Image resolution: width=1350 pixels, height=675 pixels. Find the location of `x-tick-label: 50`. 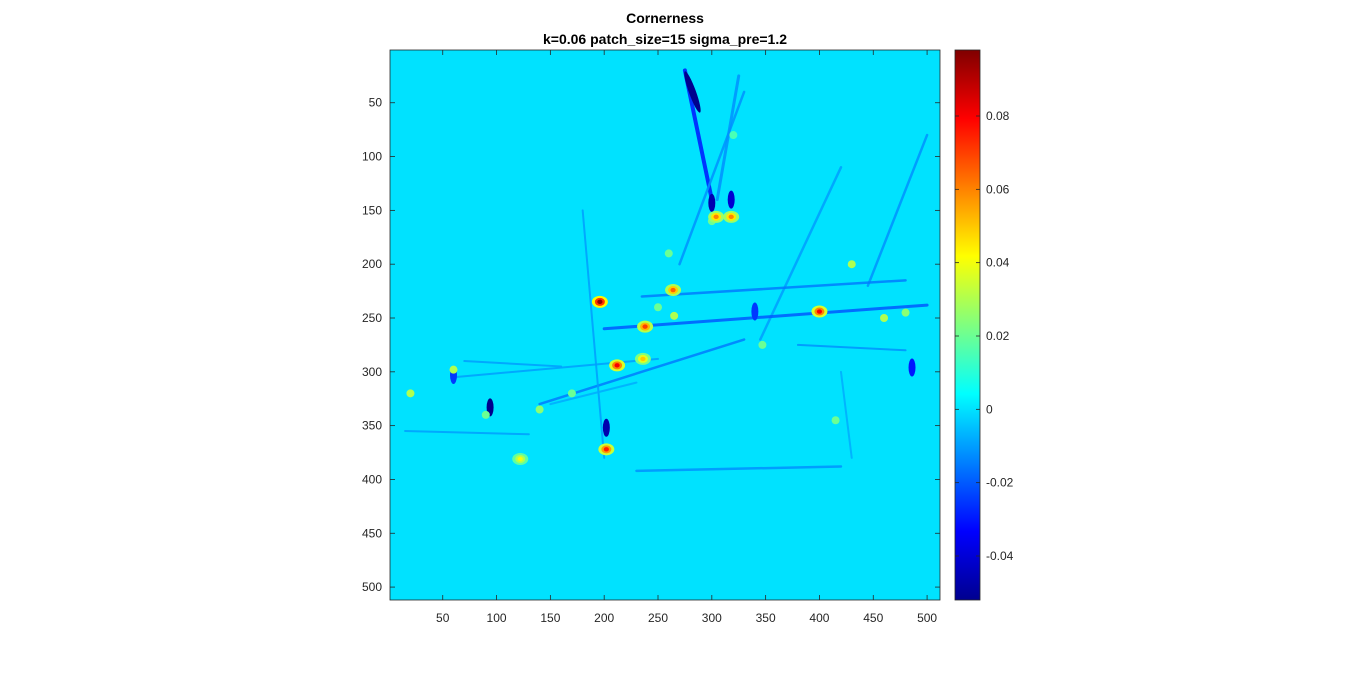

x-tick-label: 50 is located at coordinates (443, 618).